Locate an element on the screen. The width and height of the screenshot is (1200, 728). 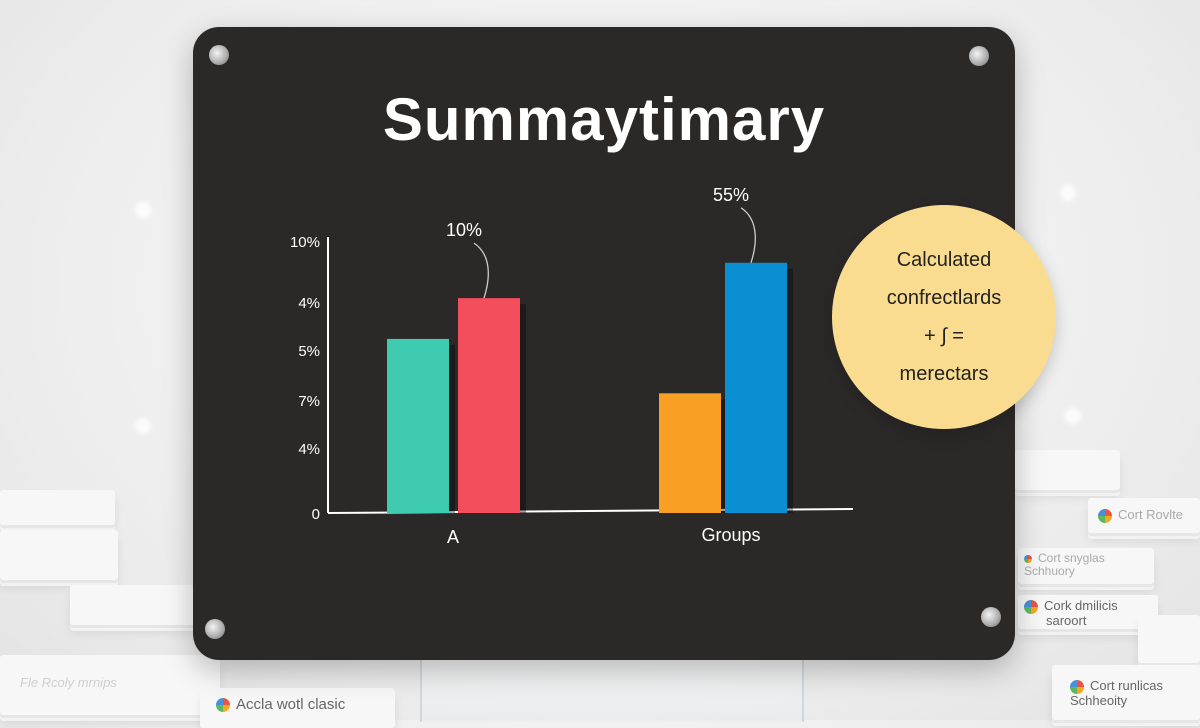
y-tick-label: 5% is located at coordinates (309, 351).